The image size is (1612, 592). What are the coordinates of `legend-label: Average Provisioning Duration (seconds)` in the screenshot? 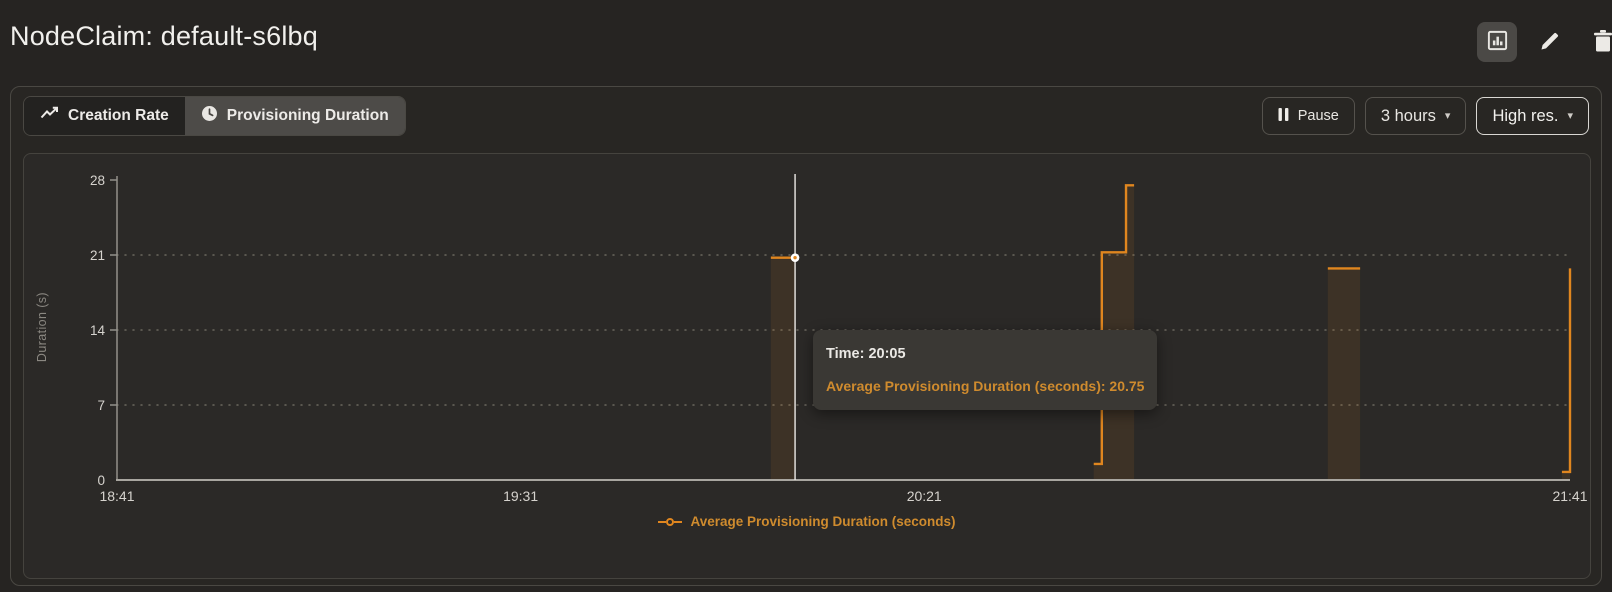 It's located at (823, 521).